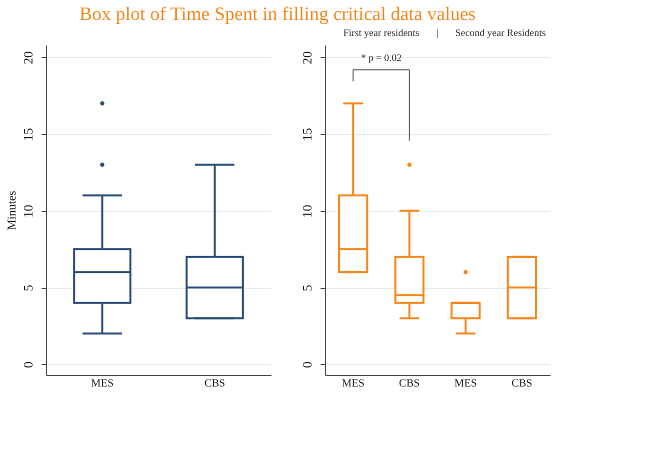 This screenshot has width=670, height=456. I want to click on y-axis-title: Minutes, so click(11, 210).